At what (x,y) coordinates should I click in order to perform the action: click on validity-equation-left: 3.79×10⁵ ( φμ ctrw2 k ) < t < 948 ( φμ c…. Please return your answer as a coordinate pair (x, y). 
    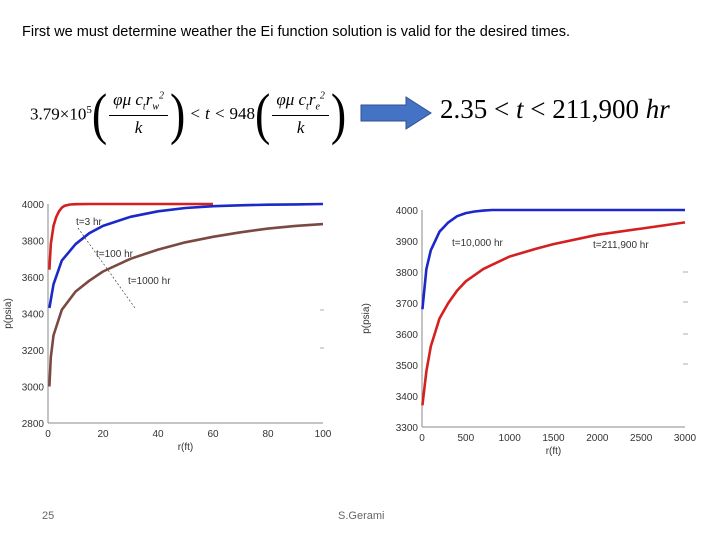
    Looking at the image, I should click on (188, 114).